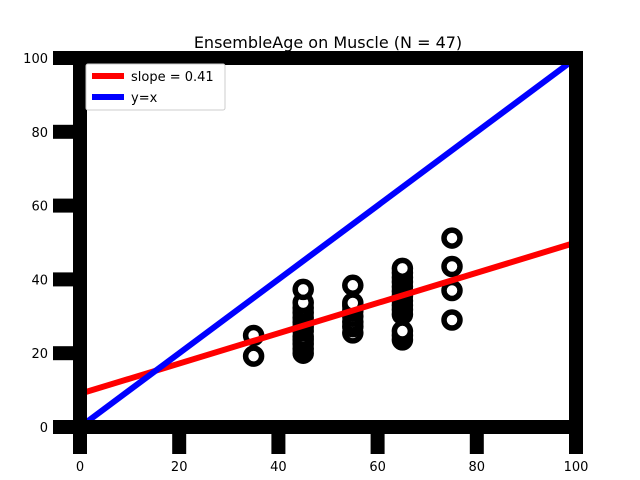 This screenshot has width=640, height=480. What do you see at coordinates (172, 77) in the screenshot?
I see `legend-label-slope: slope = 0.41` at bounding box center [172, 77].